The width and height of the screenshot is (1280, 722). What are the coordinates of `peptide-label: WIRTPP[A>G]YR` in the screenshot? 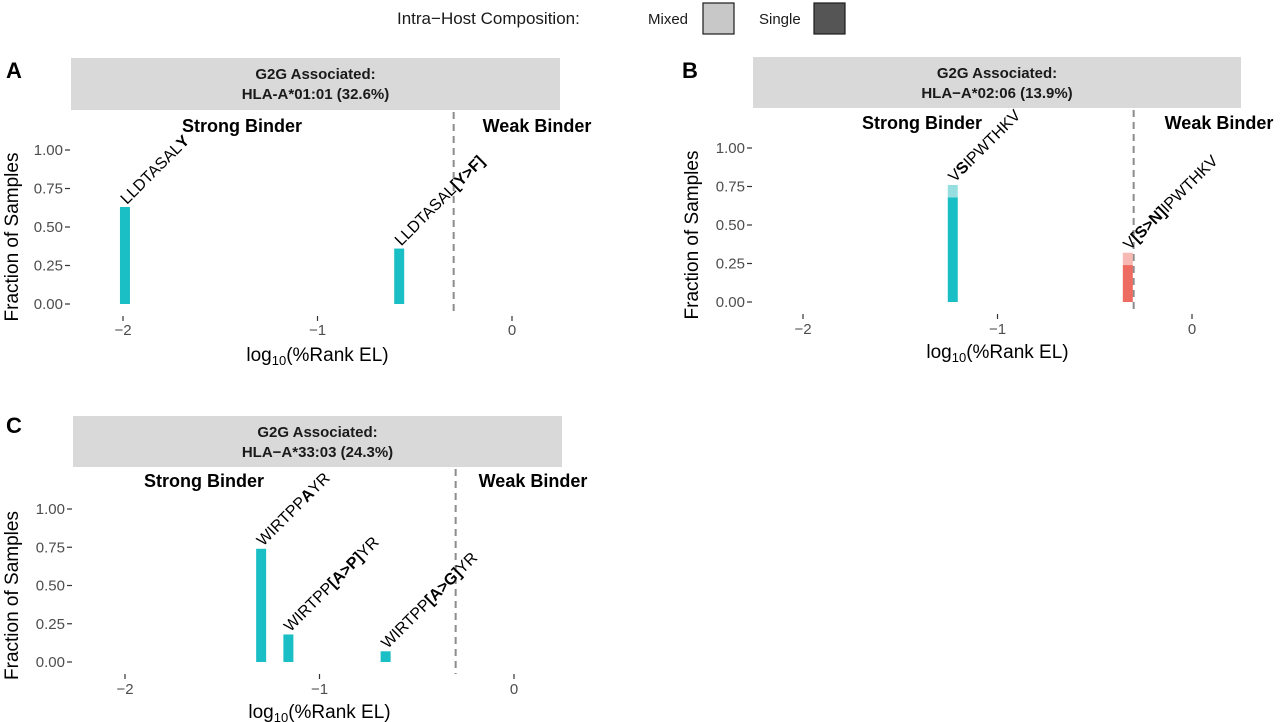 It's located at (429, 600).